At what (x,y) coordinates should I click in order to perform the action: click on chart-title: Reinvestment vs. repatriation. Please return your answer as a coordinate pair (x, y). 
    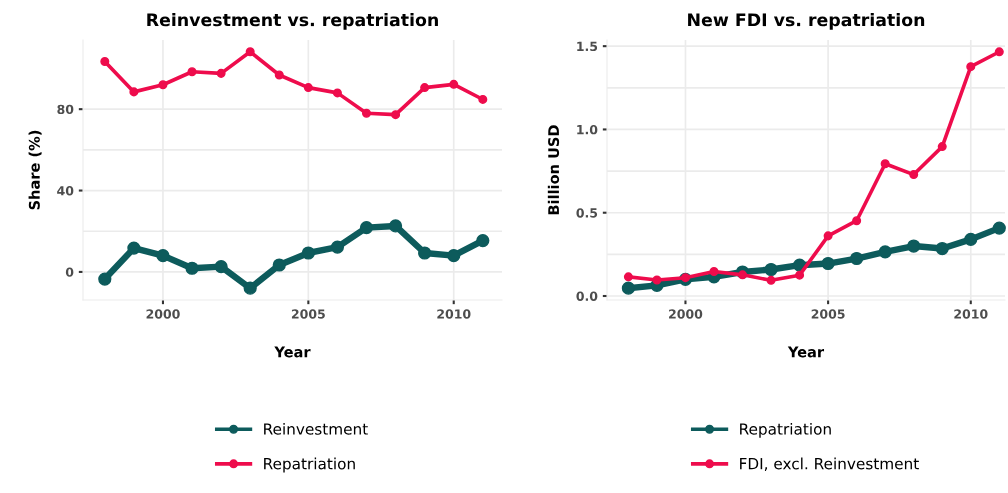
    Looking at the image, I should click on (292, 21).